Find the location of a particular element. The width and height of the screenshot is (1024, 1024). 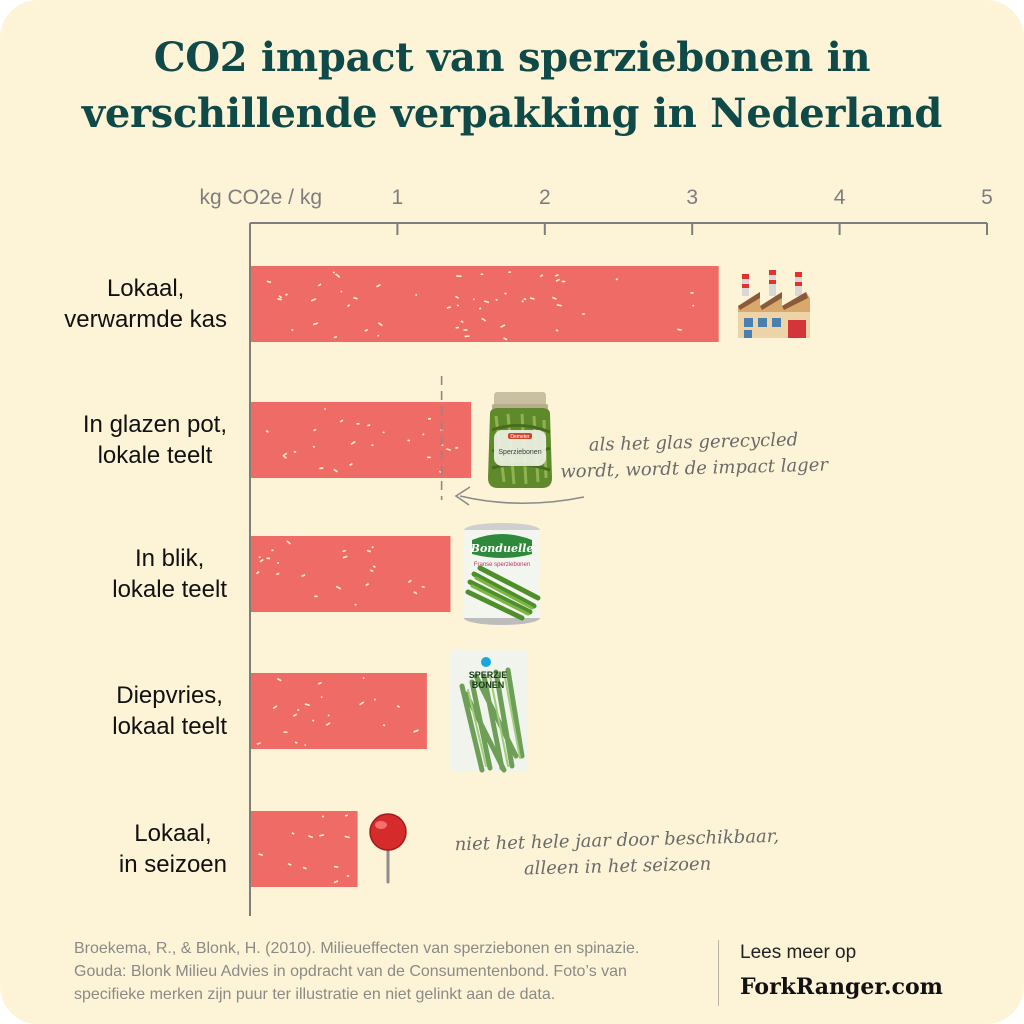

site-link: ForkRanger.com is located at coordinates (841, 987).